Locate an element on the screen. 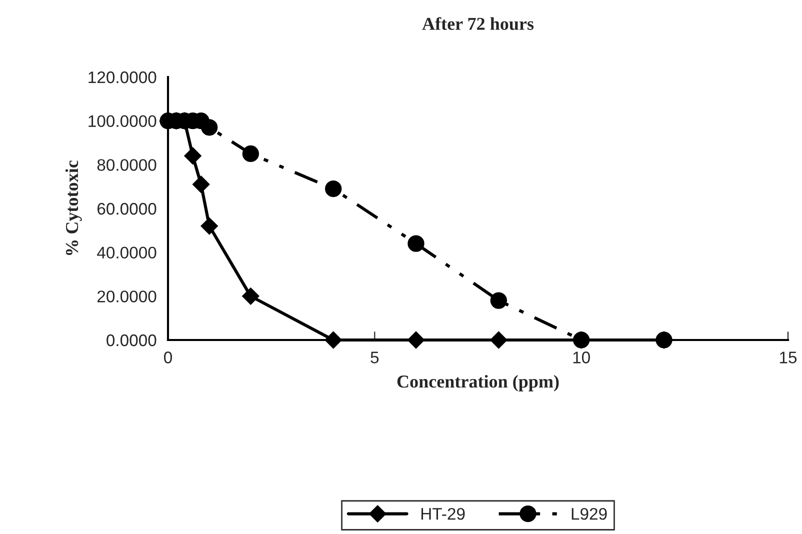  x-tick-label: 10 is located at coordinates (581, 358).